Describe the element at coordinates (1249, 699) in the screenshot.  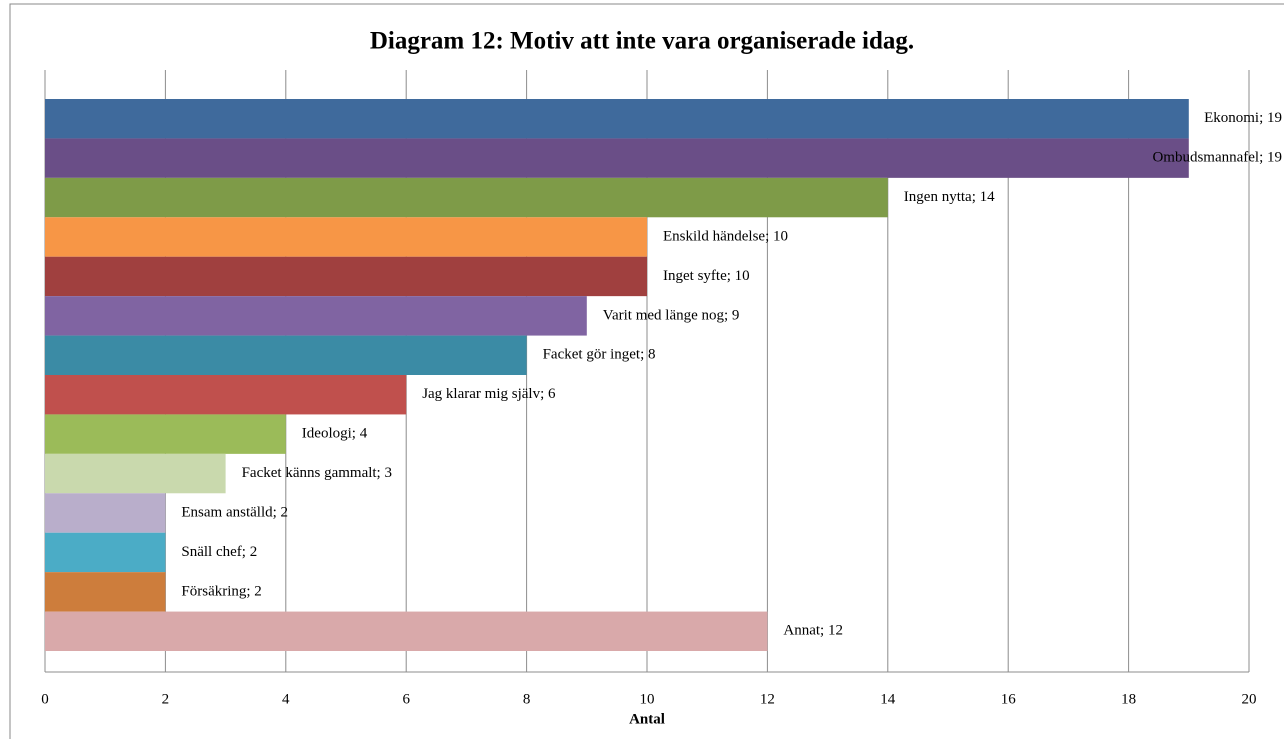
I see `x-tick-label: 20` at that location.